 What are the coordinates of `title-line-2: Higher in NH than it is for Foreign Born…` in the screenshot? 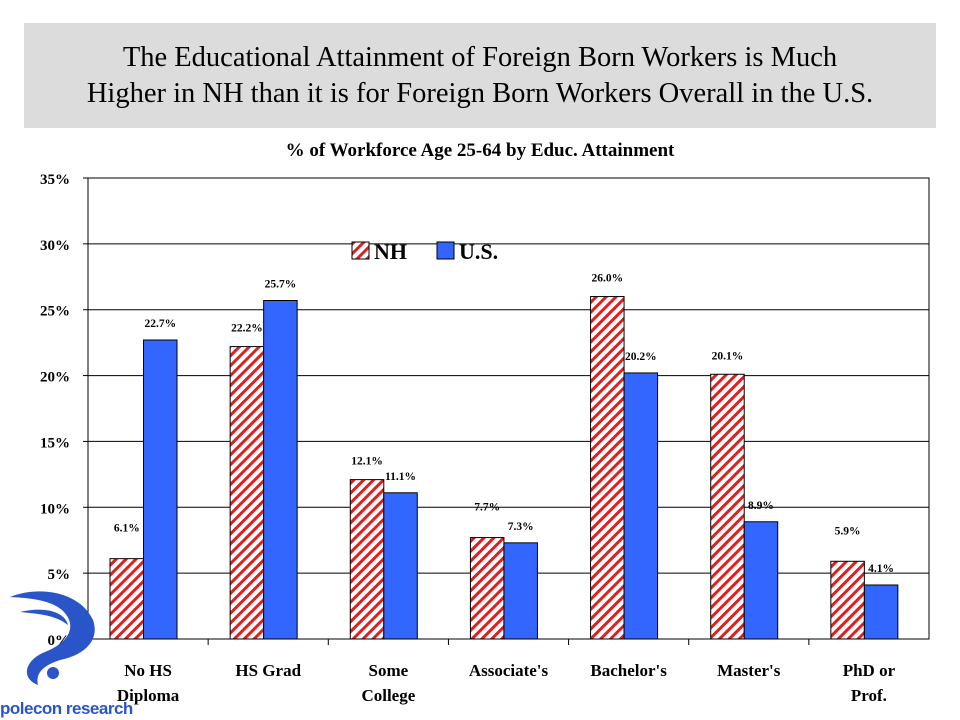 It's located at (480, 93).